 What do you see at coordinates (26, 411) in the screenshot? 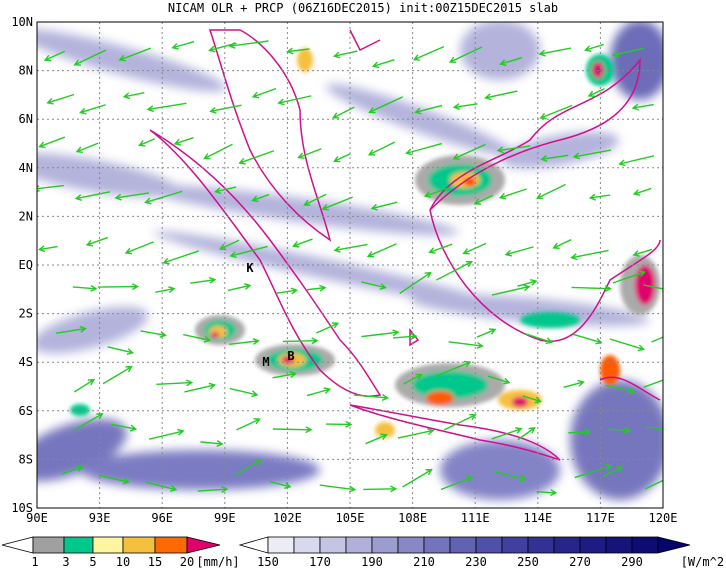
I see `lat-label: 6S` at bounding box center [26, 411].